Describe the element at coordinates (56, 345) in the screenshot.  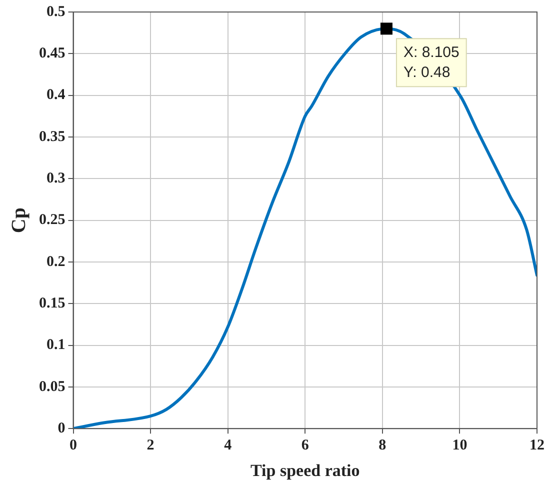
I see `y-tick-label: 0.1` at that location.